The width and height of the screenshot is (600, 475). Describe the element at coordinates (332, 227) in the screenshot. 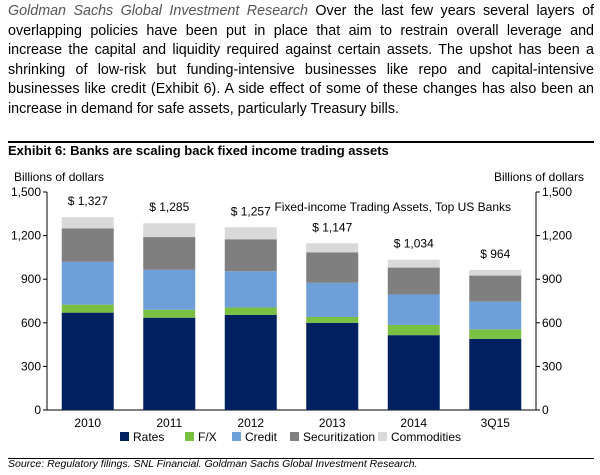

I see `bar-total-label: $ 1,147` at that location.